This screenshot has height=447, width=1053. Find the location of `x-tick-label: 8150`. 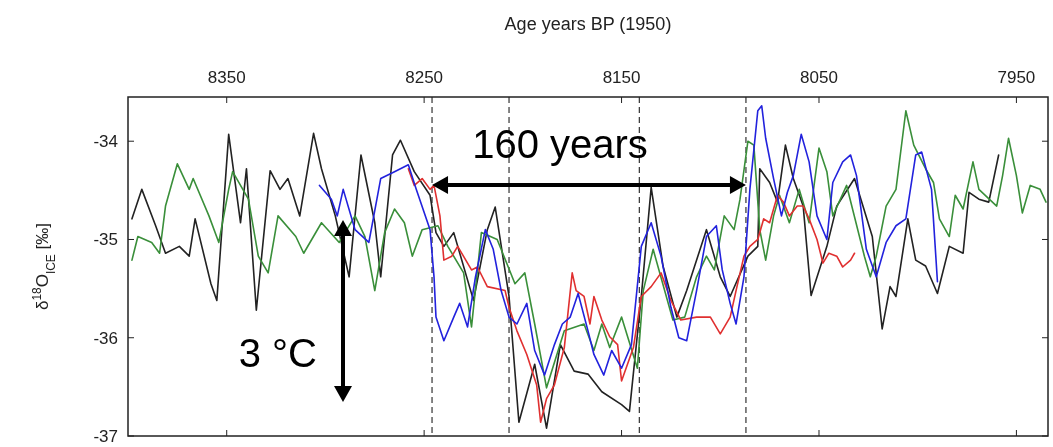

x-tick-label: 8150 is located at coordinates (621, 77).